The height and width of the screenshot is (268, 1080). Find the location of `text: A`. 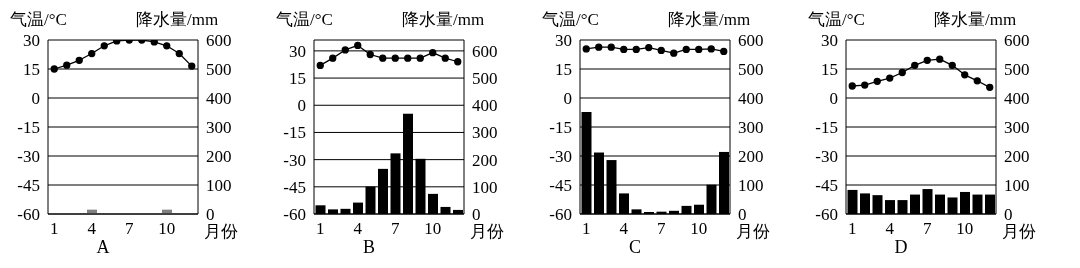

text: A is located at coordinates (103, 247).